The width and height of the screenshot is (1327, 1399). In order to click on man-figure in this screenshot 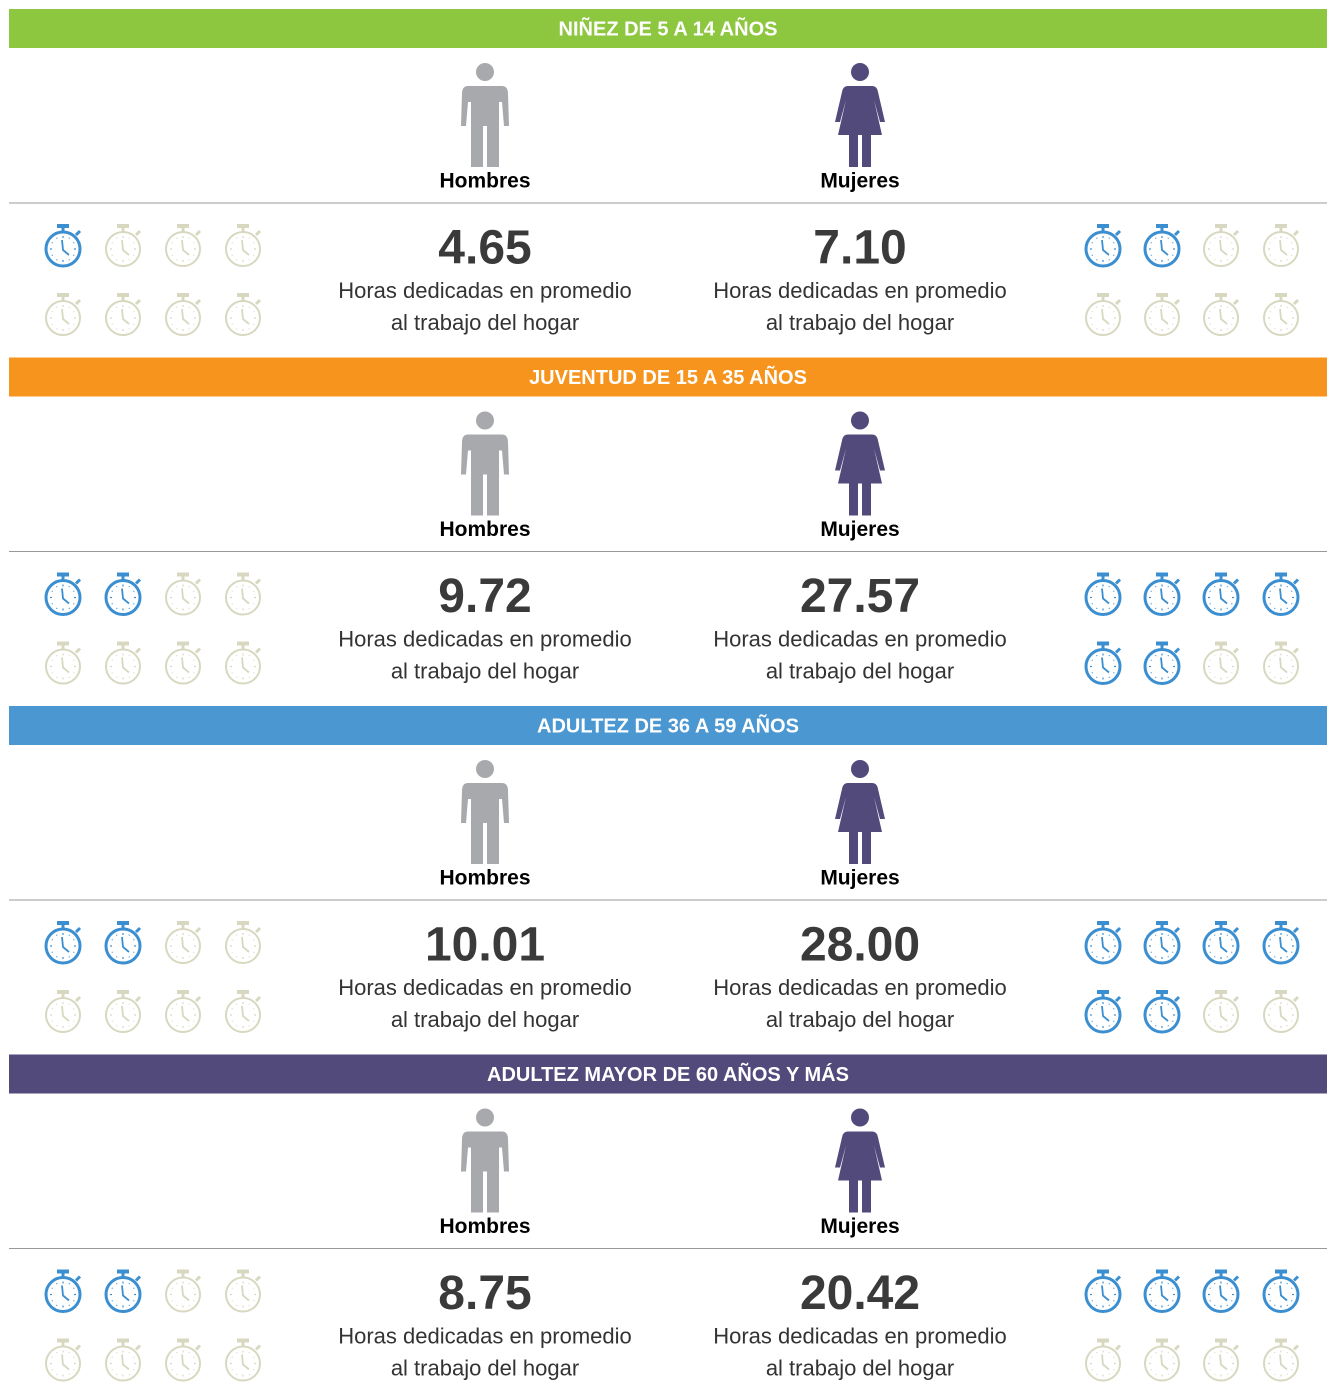, I will do `click(485, 1160)`.